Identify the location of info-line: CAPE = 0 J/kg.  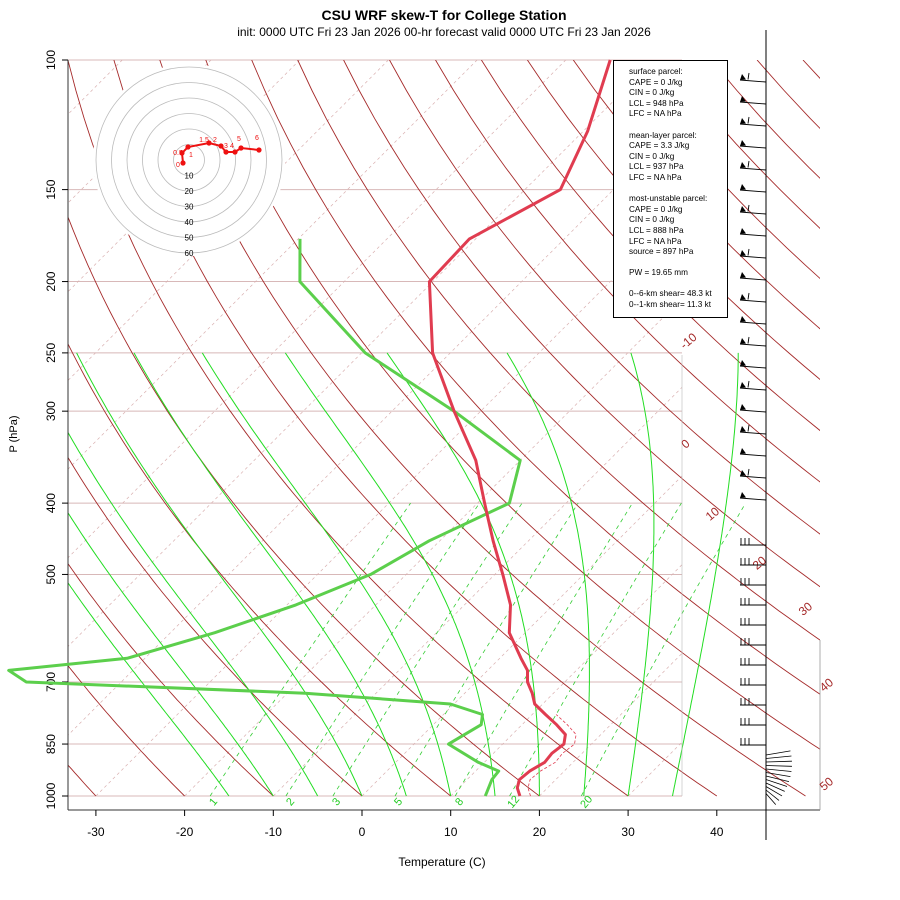
(656, 82).